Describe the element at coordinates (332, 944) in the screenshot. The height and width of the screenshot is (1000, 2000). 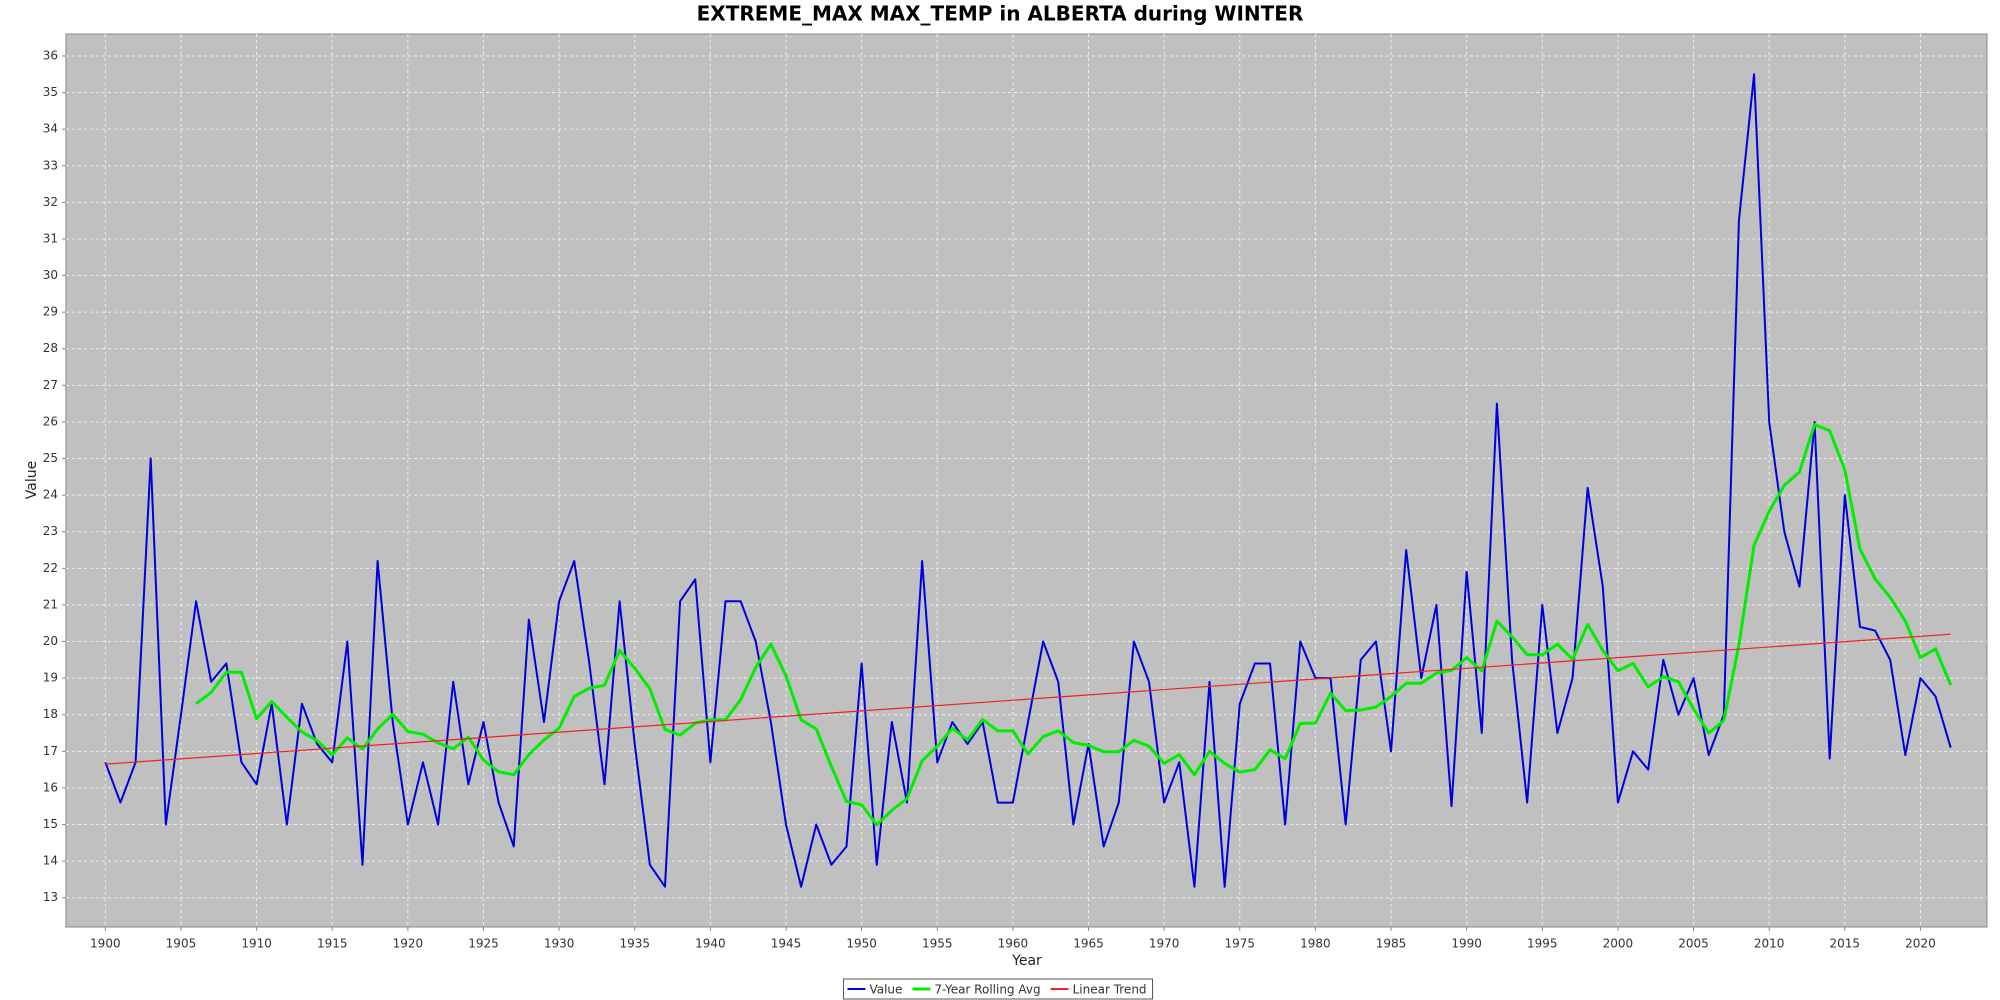
I see `x-tick-label: 1915` at that location.